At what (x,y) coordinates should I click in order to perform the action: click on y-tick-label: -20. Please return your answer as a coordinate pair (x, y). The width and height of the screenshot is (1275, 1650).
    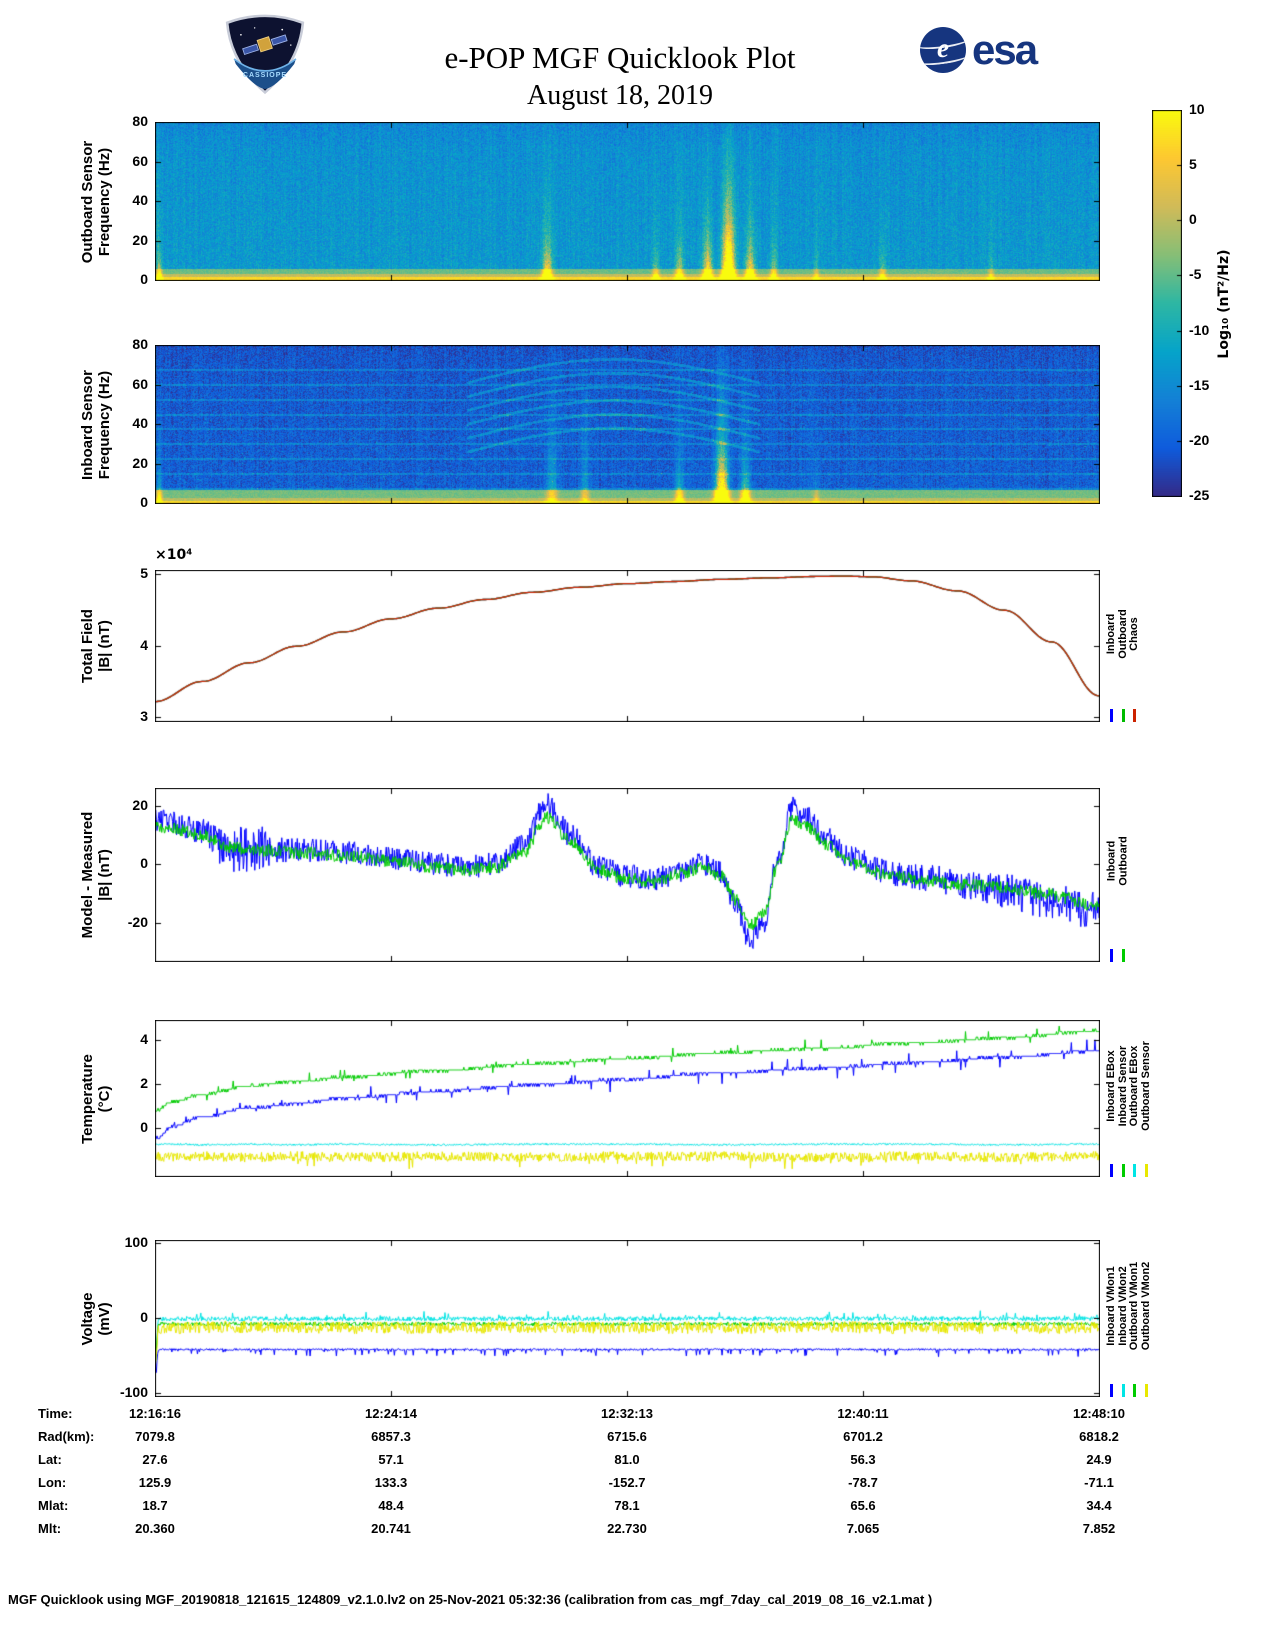
    Looking at the image, I should click on (137, 921).